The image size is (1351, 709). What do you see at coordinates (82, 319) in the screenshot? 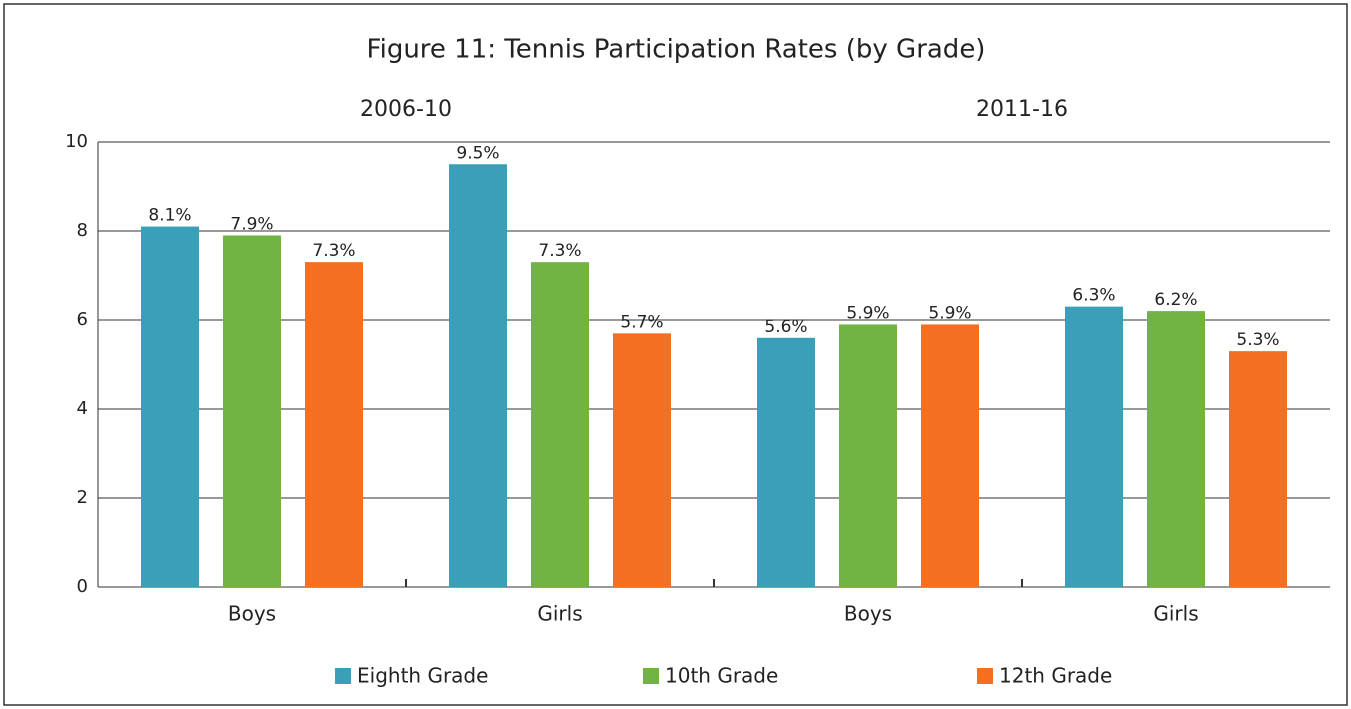
I see `y-tick-label: 6` at bounding box center [82, 319].